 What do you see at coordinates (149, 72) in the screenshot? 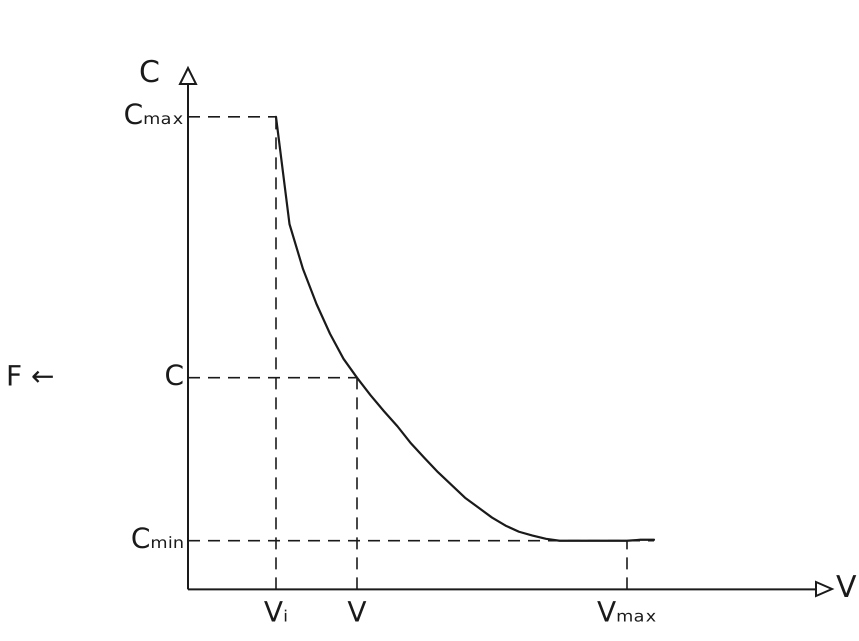
I see `y-axis-title: C` at bounding box center [149, 72].